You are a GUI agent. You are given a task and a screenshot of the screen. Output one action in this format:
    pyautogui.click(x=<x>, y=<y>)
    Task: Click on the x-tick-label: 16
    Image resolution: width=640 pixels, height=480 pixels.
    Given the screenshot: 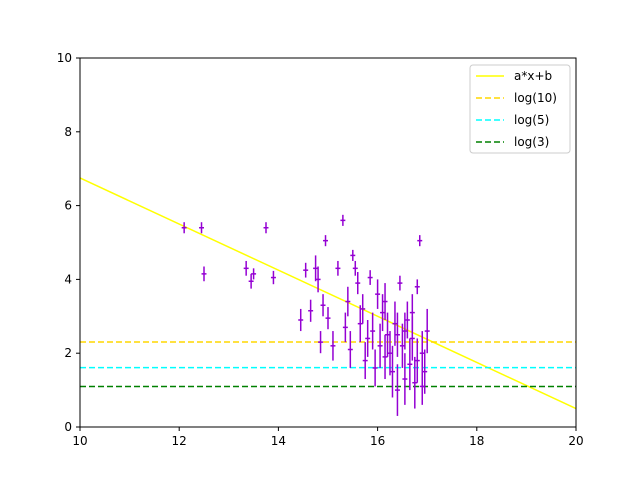 What is the action you would take?
    pyautogui.click(x=377, y=441)
    